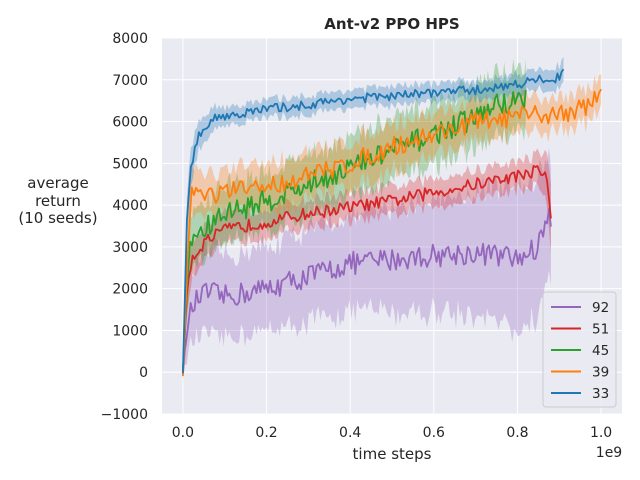  I want to click on x-offset-label: 1e9, so click(609, 453).